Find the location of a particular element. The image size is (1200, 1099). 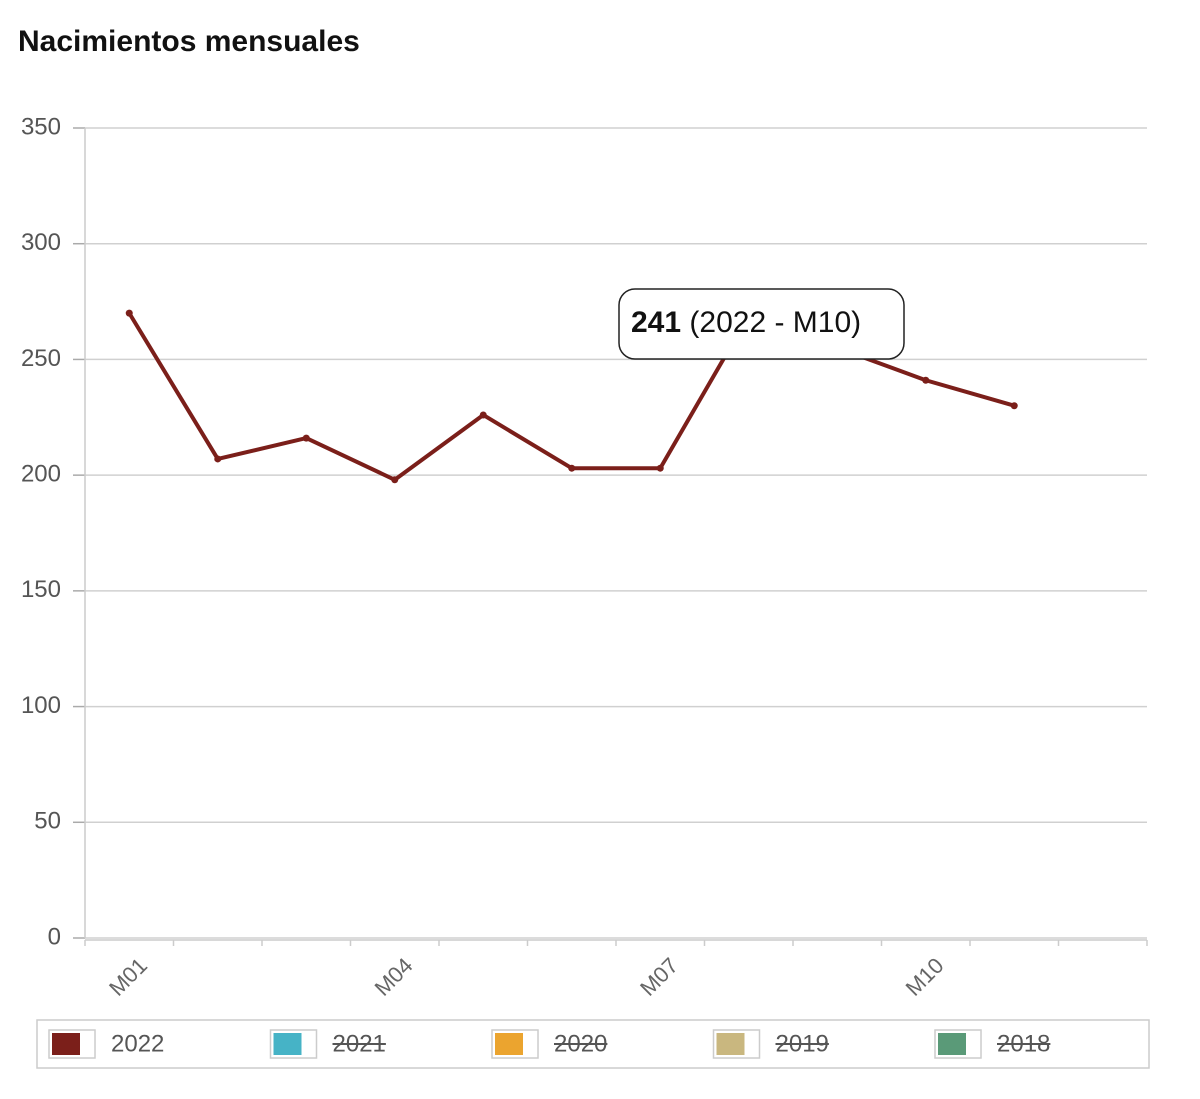

tooltip-label: (2022 - M10) is located at coordinates (775, 322).